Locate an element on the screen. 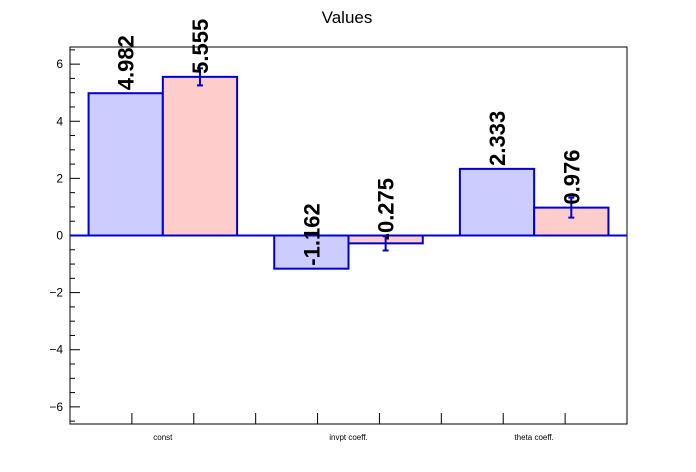  y-tick-label: 0 is located at coordinates (59, 236).